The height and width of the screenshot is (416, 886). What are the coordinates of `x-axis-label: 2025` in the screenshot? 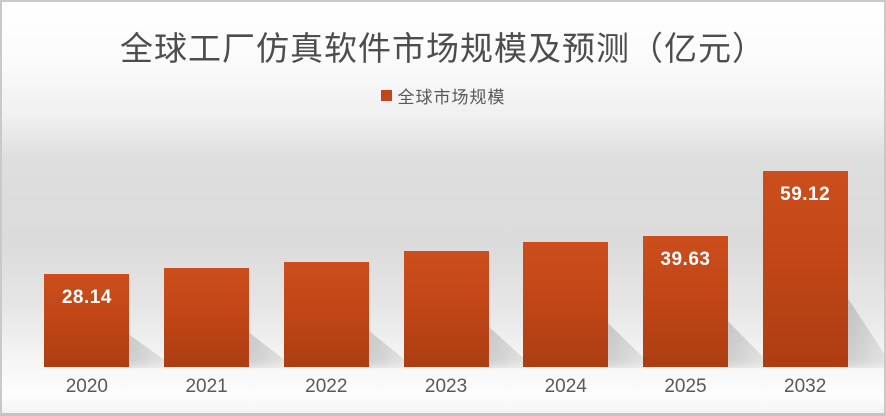 It's located at (685, 386).